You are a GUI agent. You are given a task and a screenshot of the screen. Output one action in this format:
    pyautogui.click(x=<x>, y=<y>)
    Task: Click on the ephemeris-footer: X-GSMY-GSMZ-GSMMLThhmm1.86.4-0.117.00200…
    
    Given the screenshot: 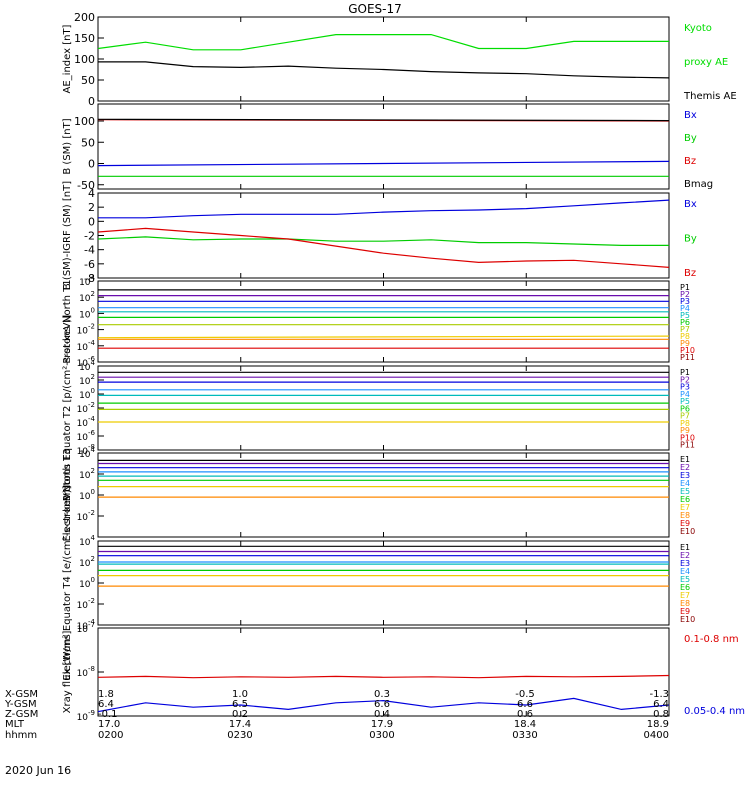 What is the action you would take?
    pyautogui.click(x=336, y=715)
    